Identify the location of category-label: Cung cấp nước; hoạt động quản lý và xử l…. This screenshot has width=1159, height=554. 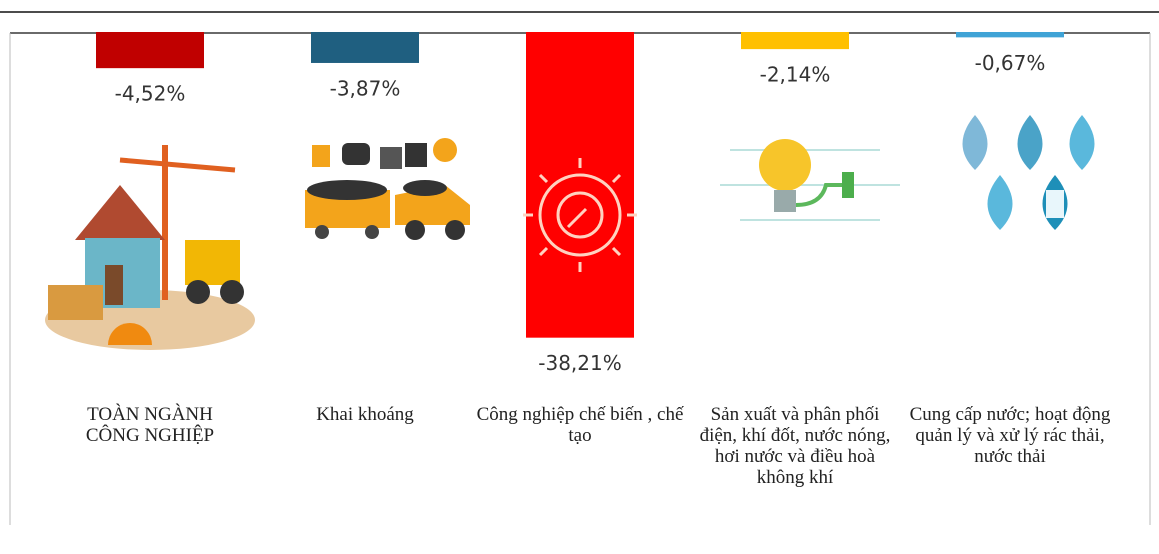
(1010, 435).